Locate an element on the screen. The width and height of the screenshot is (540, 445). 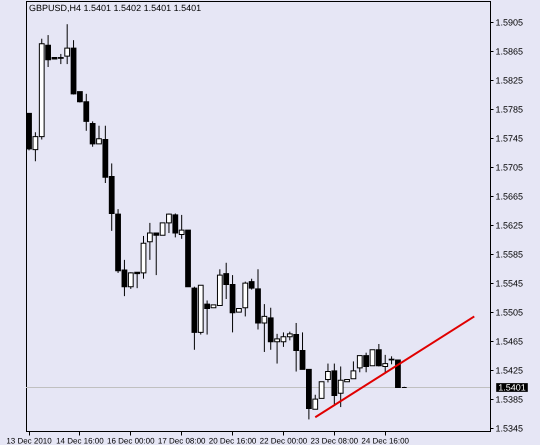
x-tick-label: 17 Dec 08:00 is located at coordinates (182, 440).